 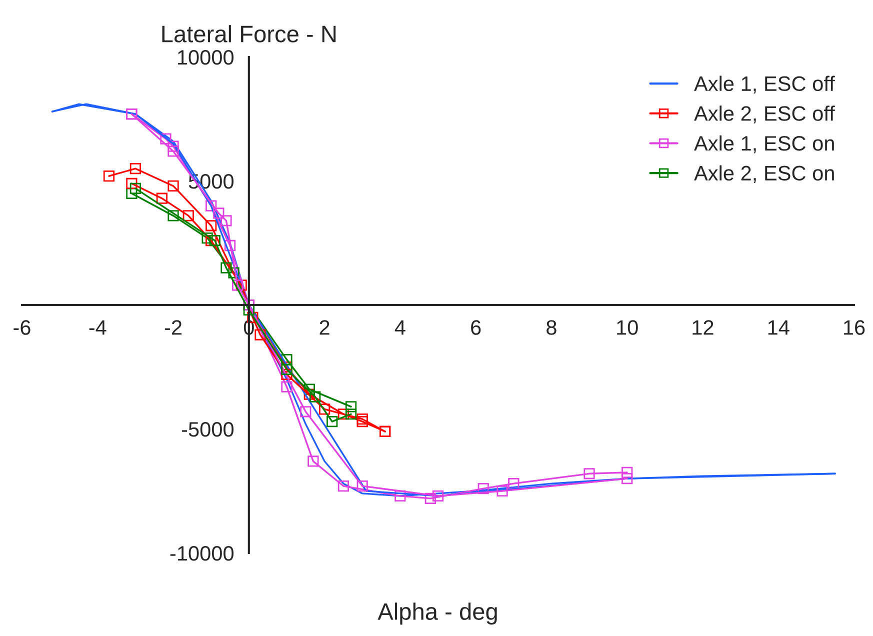 I want to click on x-tick-label: 14, so click(x=779, y=327).